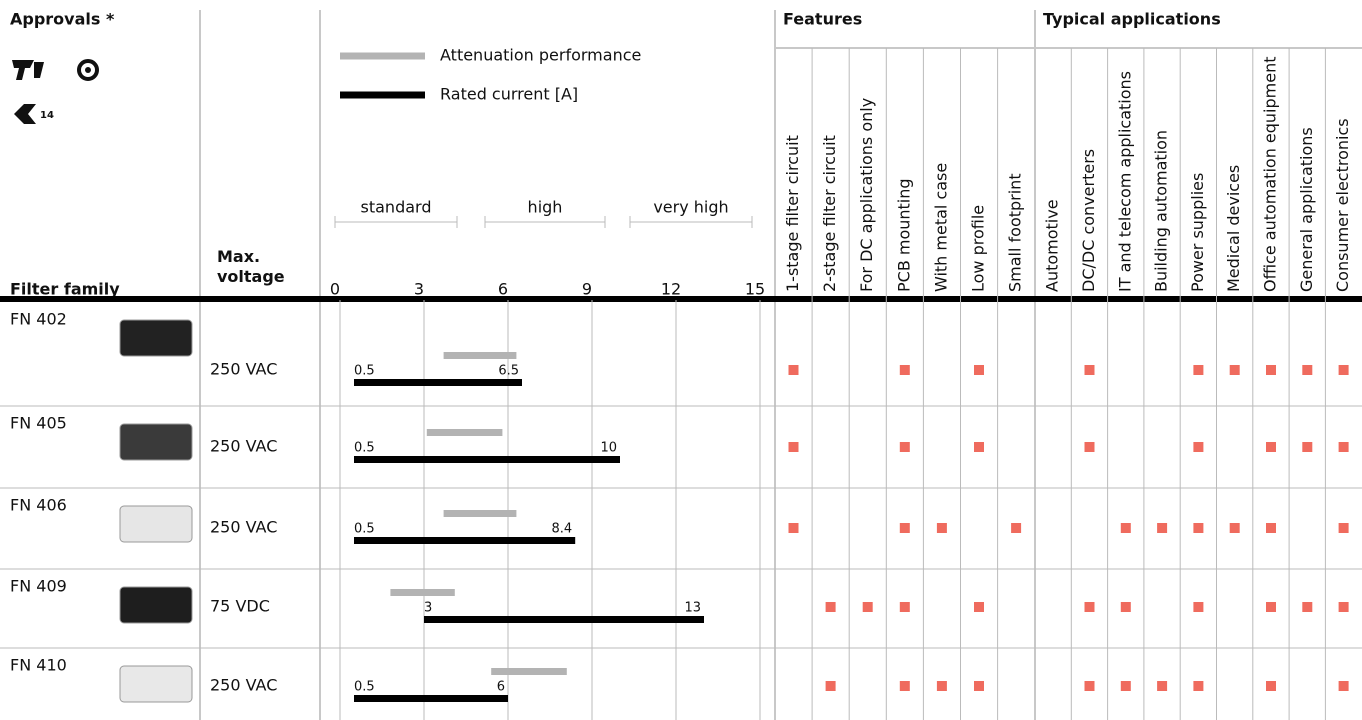 The image size is (1362, 720). What do you see at coordinates (1306, 209) in the screenshot?
I see `application-column-label: General applications` at bounding box center [1306, 209].